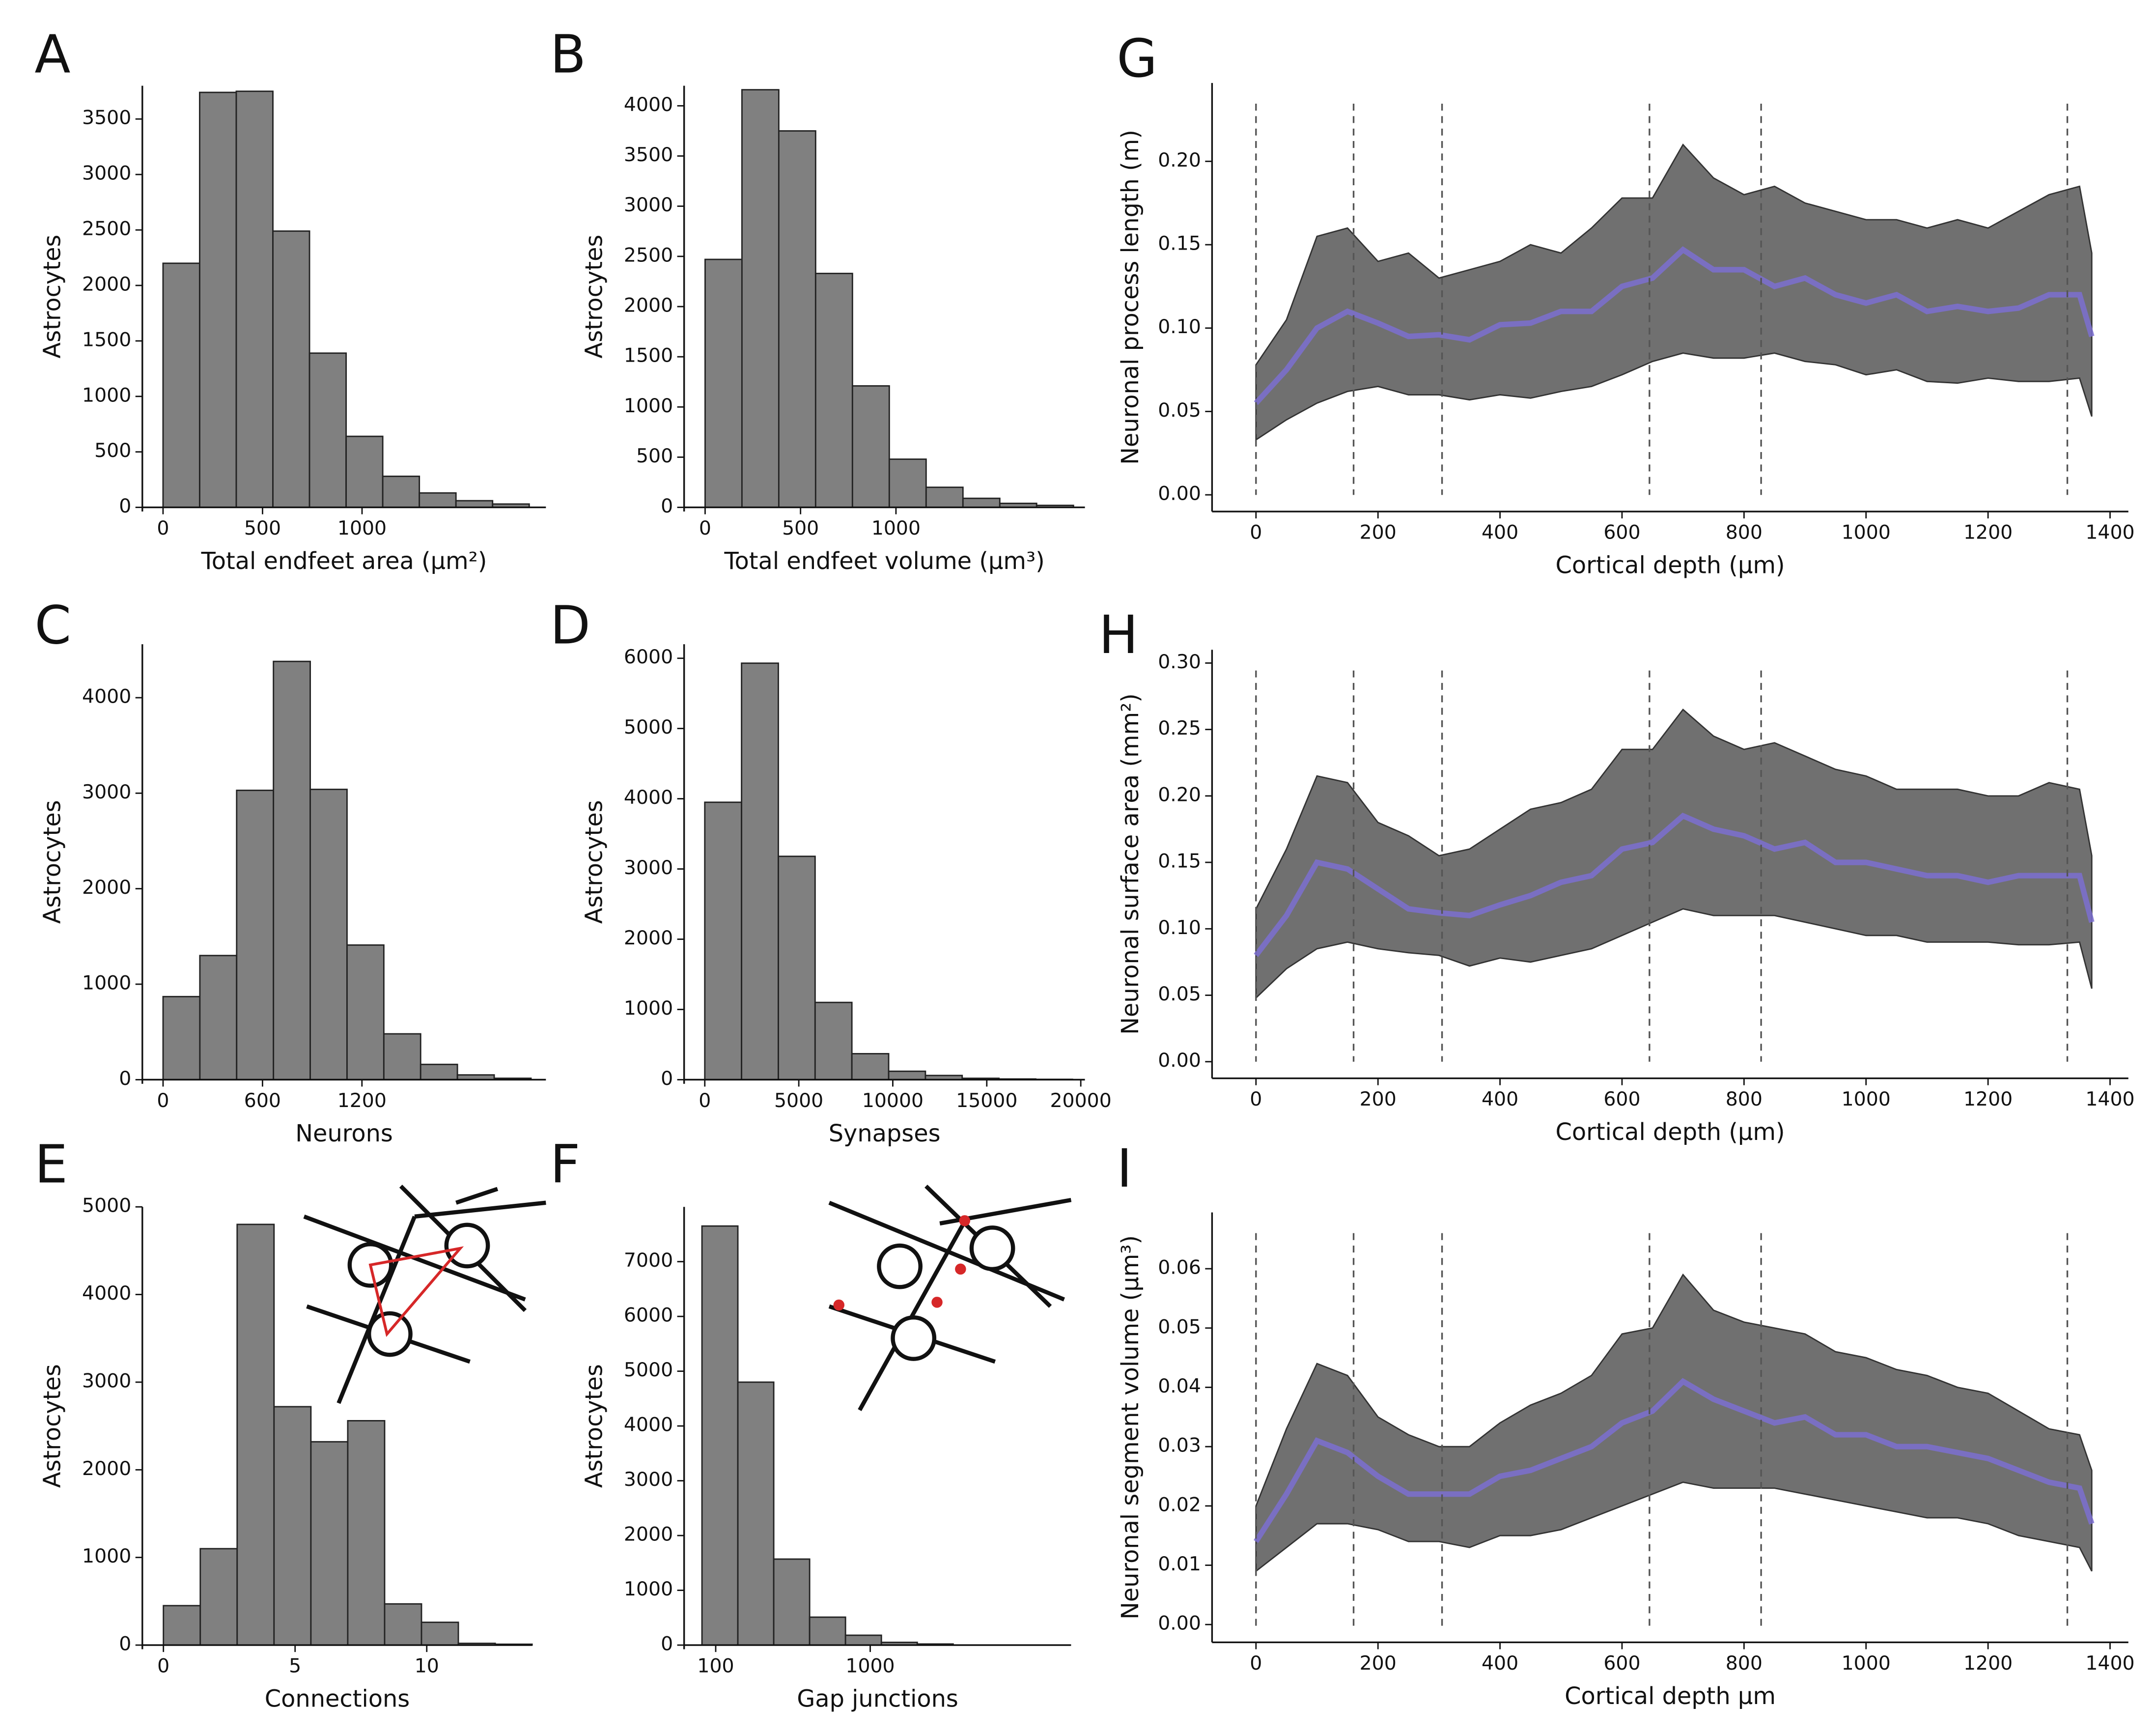  What do you see at coordinates (295, 1666) in the screenshot?
I see `x-tick-label: 5` at bounding box center [295, 1666].